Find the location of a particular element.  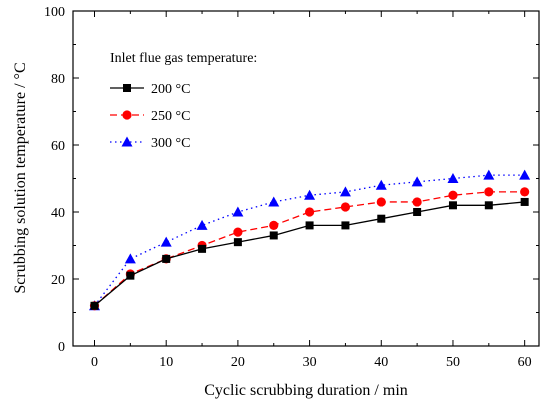

legend-title: Inlet flue gas temperature: is located at coordinates (183, 58).